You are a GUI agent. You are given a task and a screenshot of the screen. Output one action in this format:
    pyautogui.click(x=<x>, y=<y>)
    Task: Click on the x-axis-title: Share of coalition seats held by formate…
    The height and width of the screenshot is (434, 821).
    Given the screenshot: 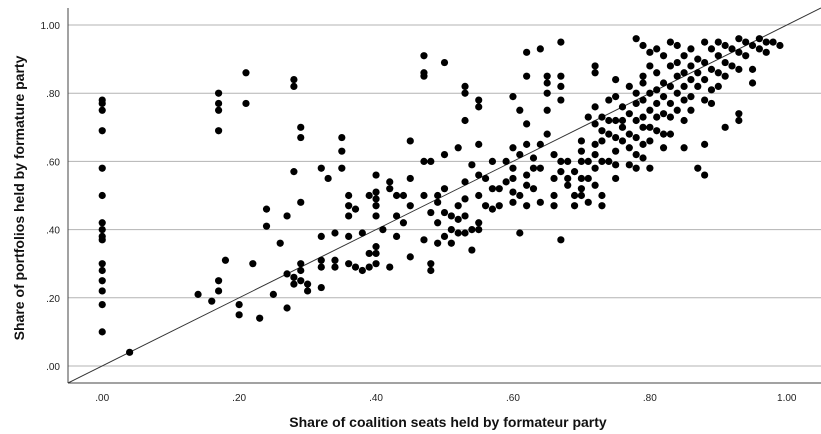 What is the action you would take?
    pyautogui.click(x=448, y=422)
    